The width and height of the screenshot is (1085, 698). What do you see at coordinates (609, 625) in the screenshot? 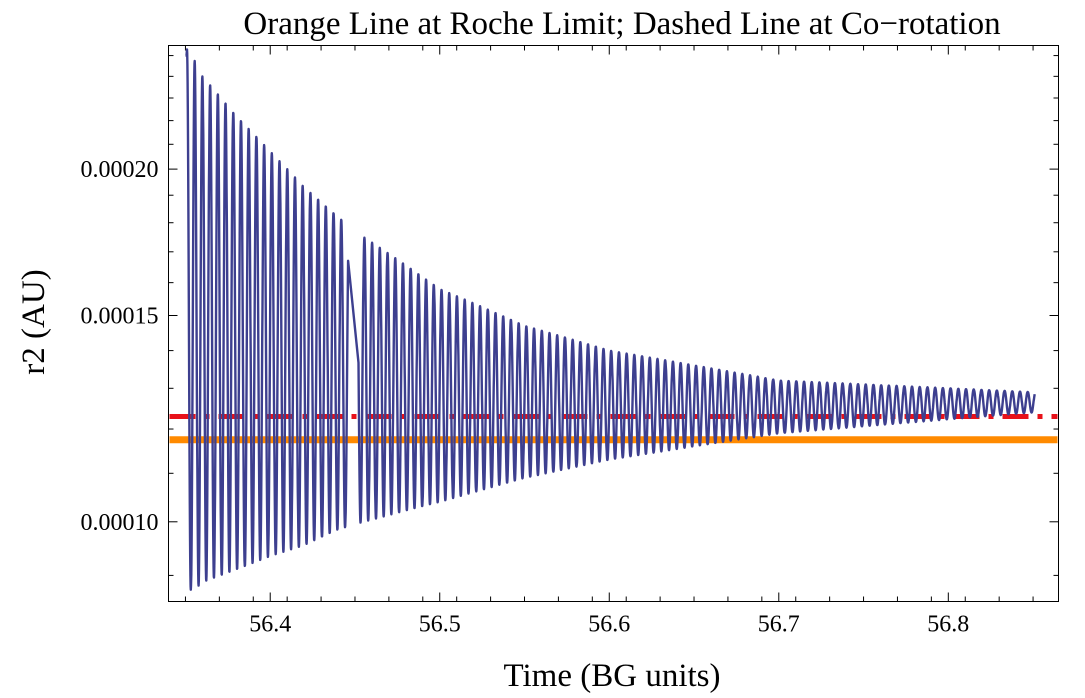
I see `x-tick-label: 56.6` at bounding box center [609, 625].